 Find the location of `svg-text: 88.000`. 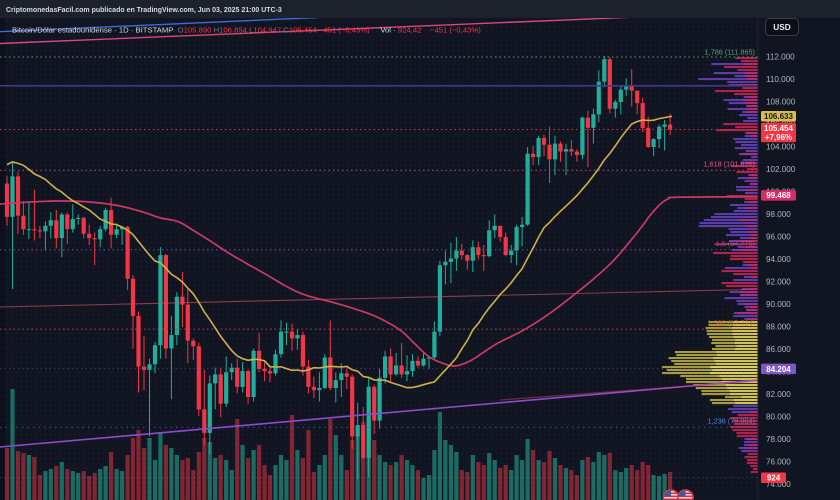

svg-text: 88.000 is located at coordinates (778, 327).